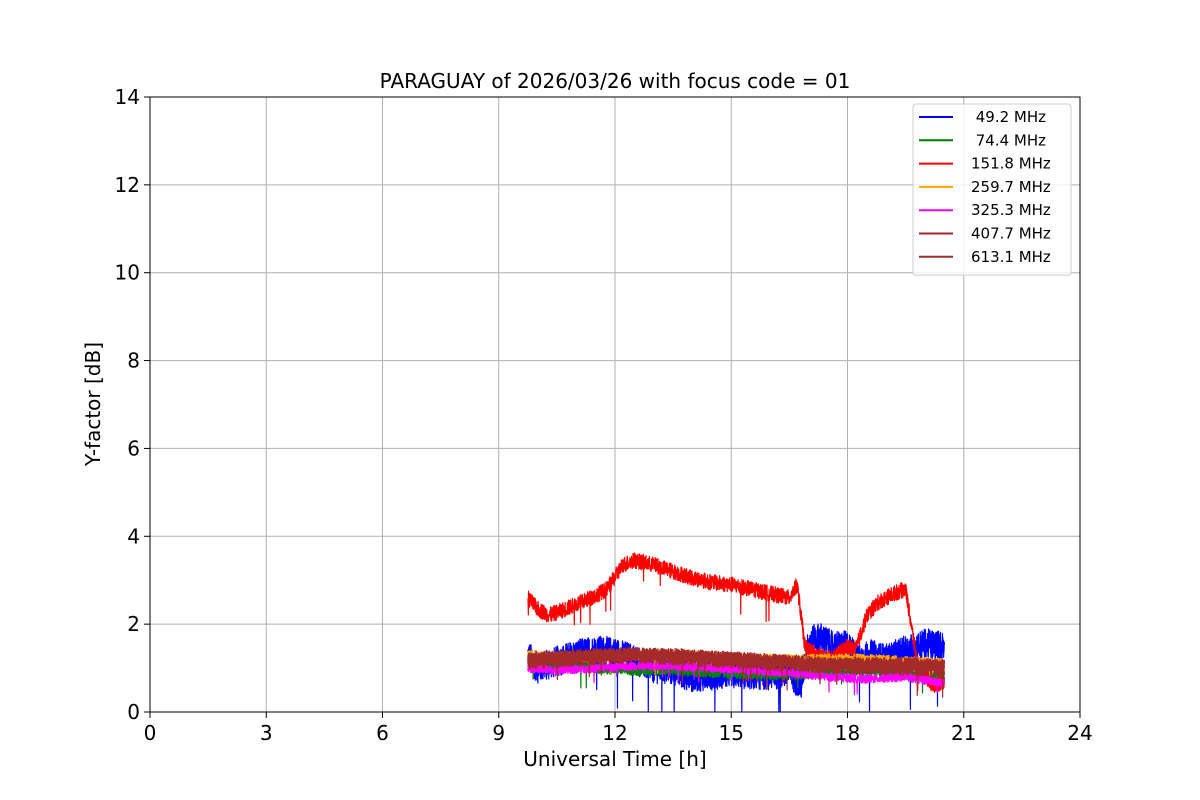 Image resolution: width=1200 pixels, height=800 pixels. Describe the element at coordinates (1079, 733) in the screenshot. I see `x-tick-label: 24` at that location.